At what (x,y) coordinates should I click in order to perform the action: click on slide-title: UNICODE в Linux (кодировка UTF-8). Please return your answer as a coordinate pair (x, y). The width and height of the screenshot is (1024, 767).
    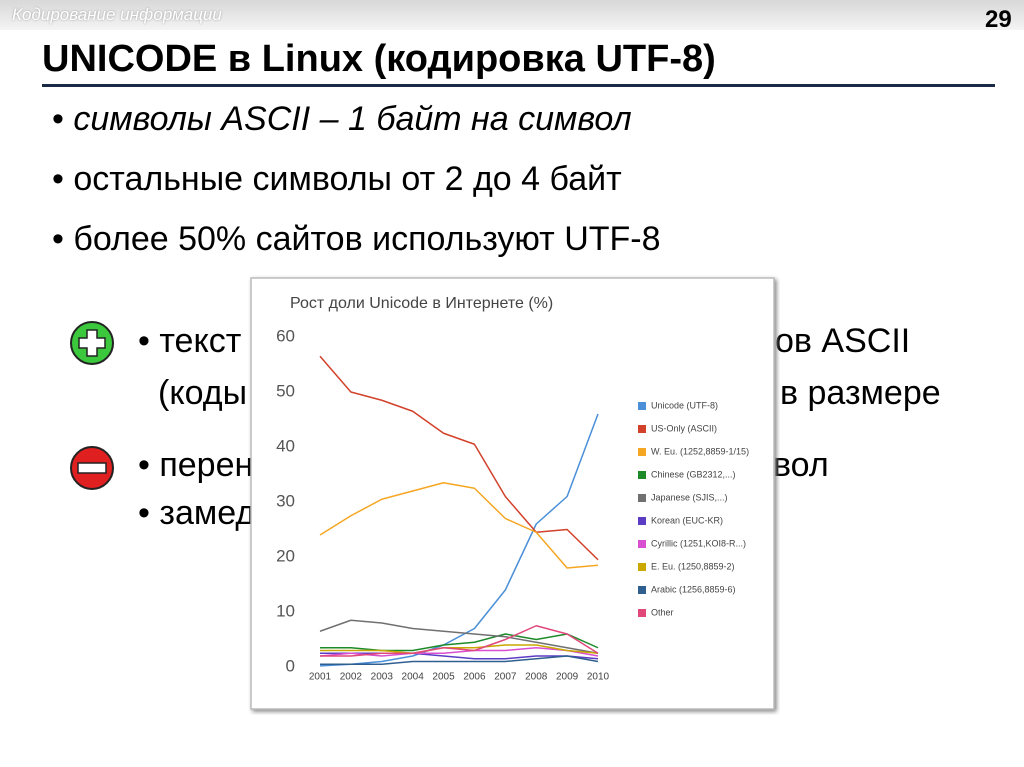
    Looking at the image, I should click on (379, 59).